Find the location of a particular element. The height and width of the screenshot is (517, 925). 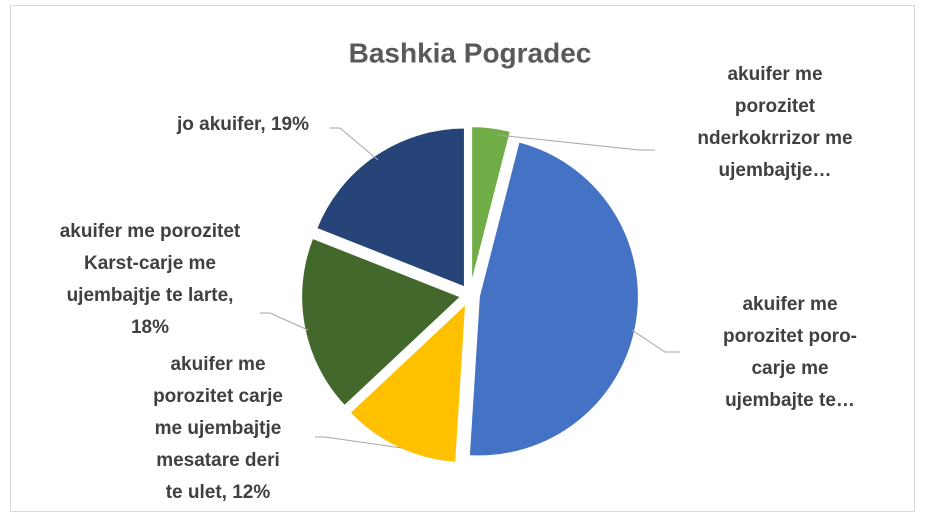

data-label: porozitet poro- is located at coordinates (790, 336).